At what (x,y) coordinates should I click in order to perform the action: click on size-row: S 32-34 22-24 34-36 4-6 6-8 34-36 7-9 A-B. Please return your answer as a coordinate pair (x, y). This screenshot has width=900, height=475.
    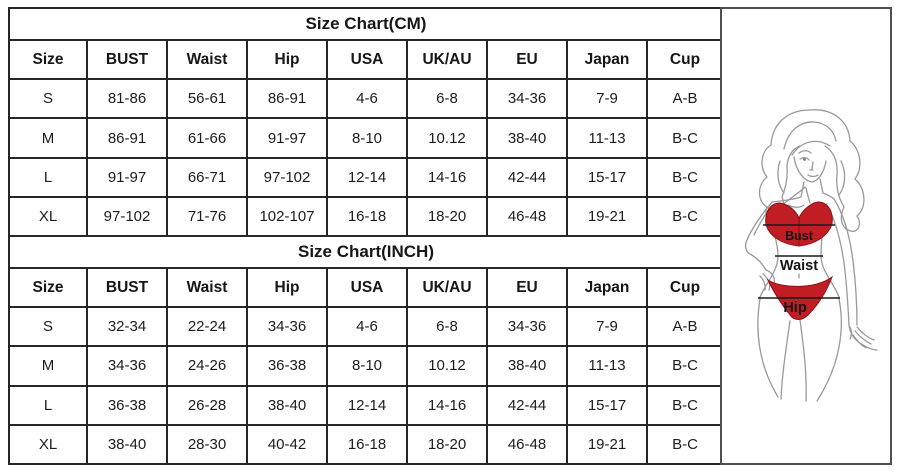
    Looking at the image, I should click on (366, 327).